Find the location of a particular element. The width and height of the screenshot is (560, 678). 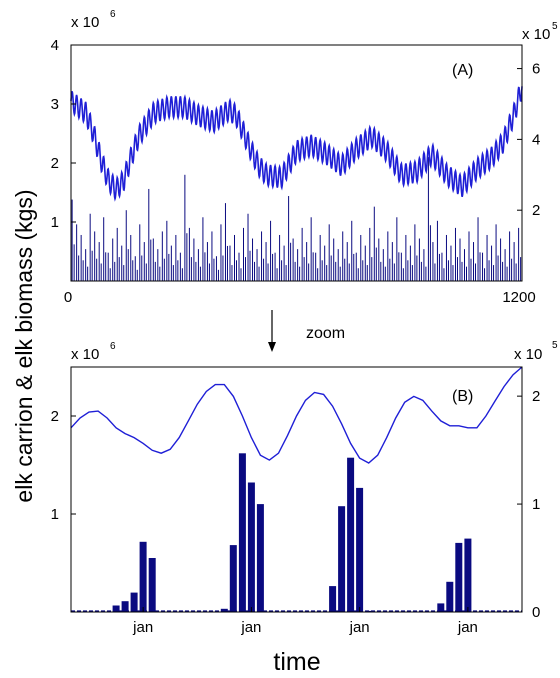

panel-b-right-ticks: 0 1 2 is located at coordinates (528, 504).